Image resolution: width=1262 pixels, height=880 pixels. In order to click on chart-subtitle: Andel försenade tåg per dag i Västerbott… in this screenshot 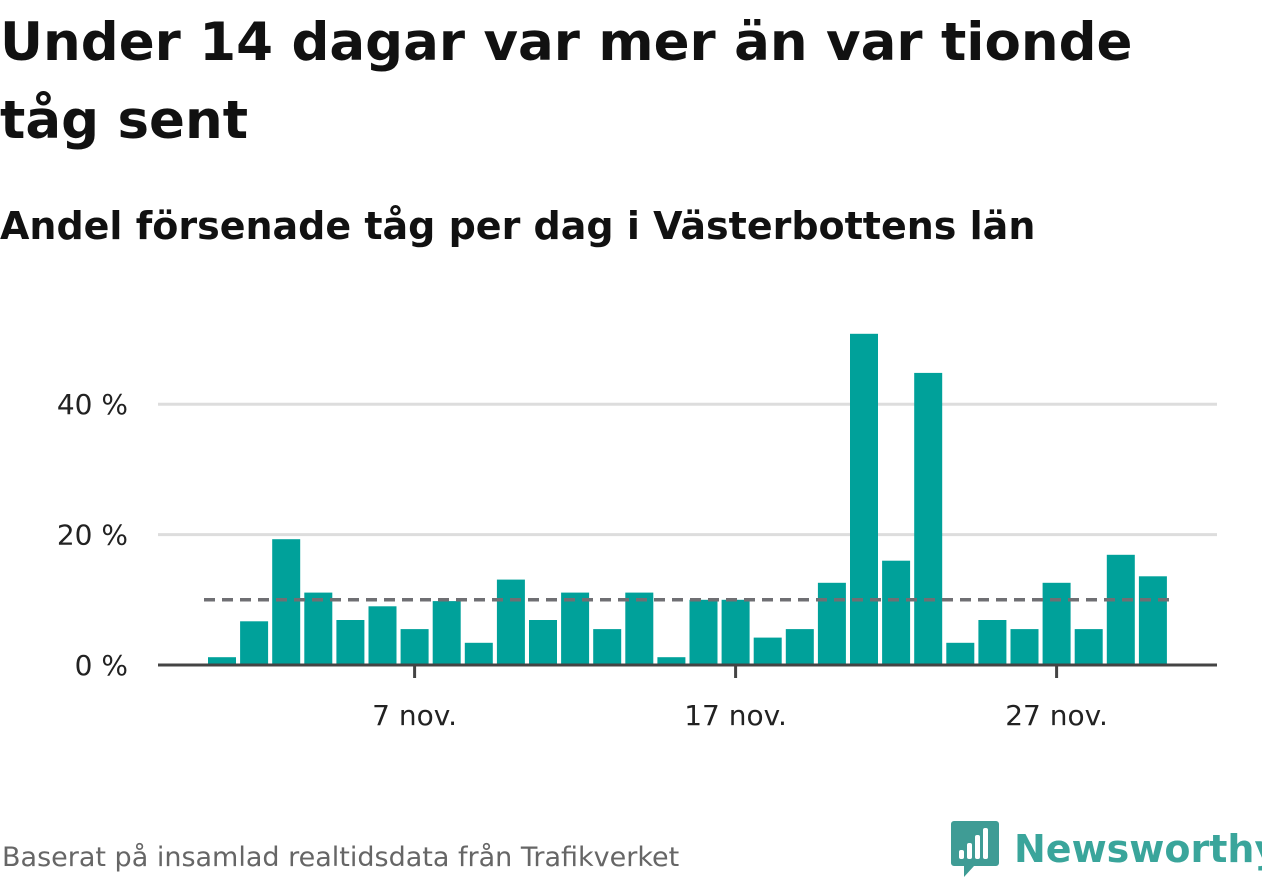, I will do `click(518, 226)`.